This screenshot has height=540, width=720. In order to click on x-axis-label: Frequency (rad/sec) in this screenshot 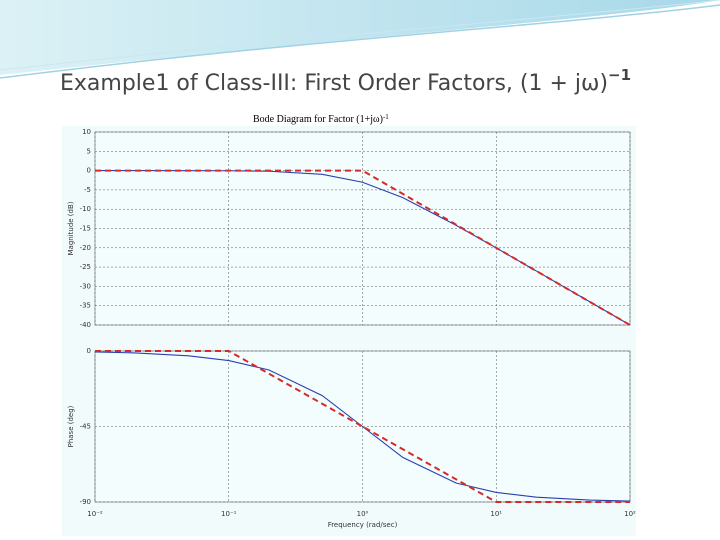, I will do `click(363, 525)`.